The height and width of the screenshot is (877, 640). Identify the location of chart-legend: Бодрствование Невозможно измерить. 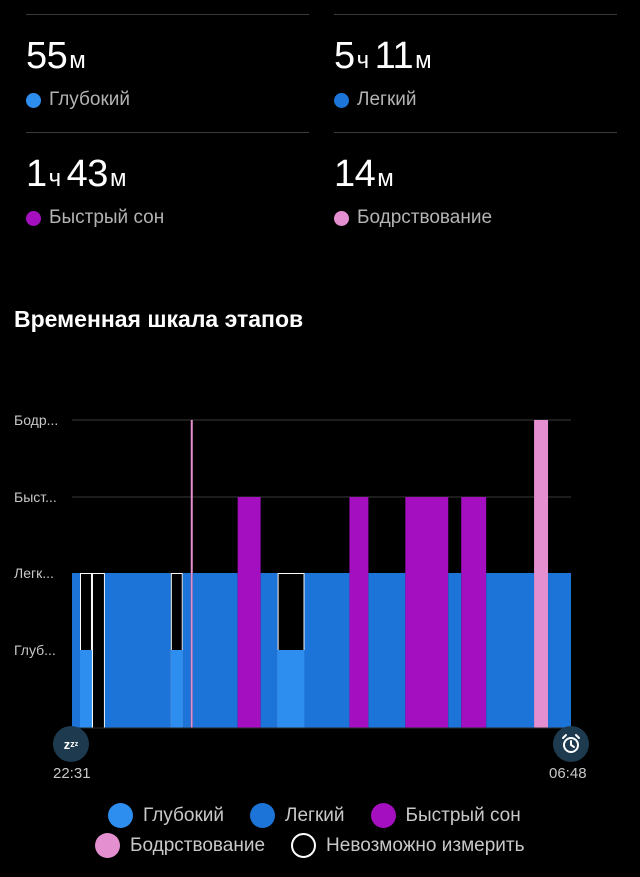
(322, 845).